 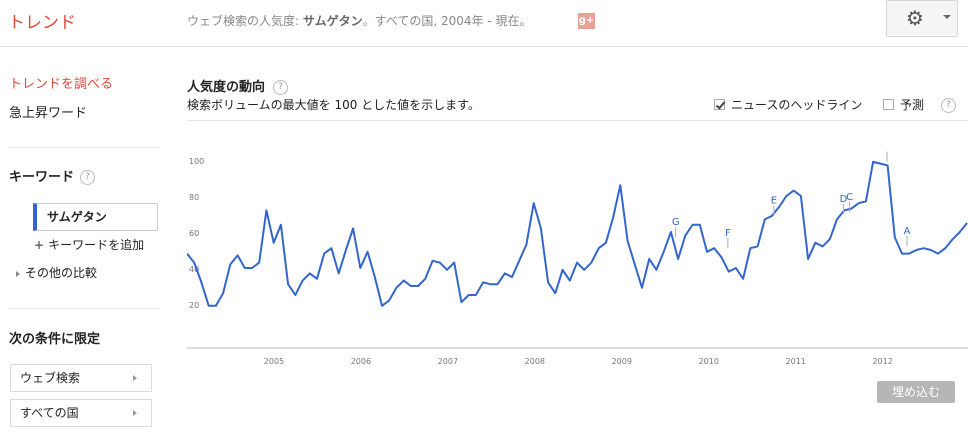 What do you see at coordinates (907, 231) in the screenshot?
I see `news-marker-label: A` at bounding box center [907, 231].